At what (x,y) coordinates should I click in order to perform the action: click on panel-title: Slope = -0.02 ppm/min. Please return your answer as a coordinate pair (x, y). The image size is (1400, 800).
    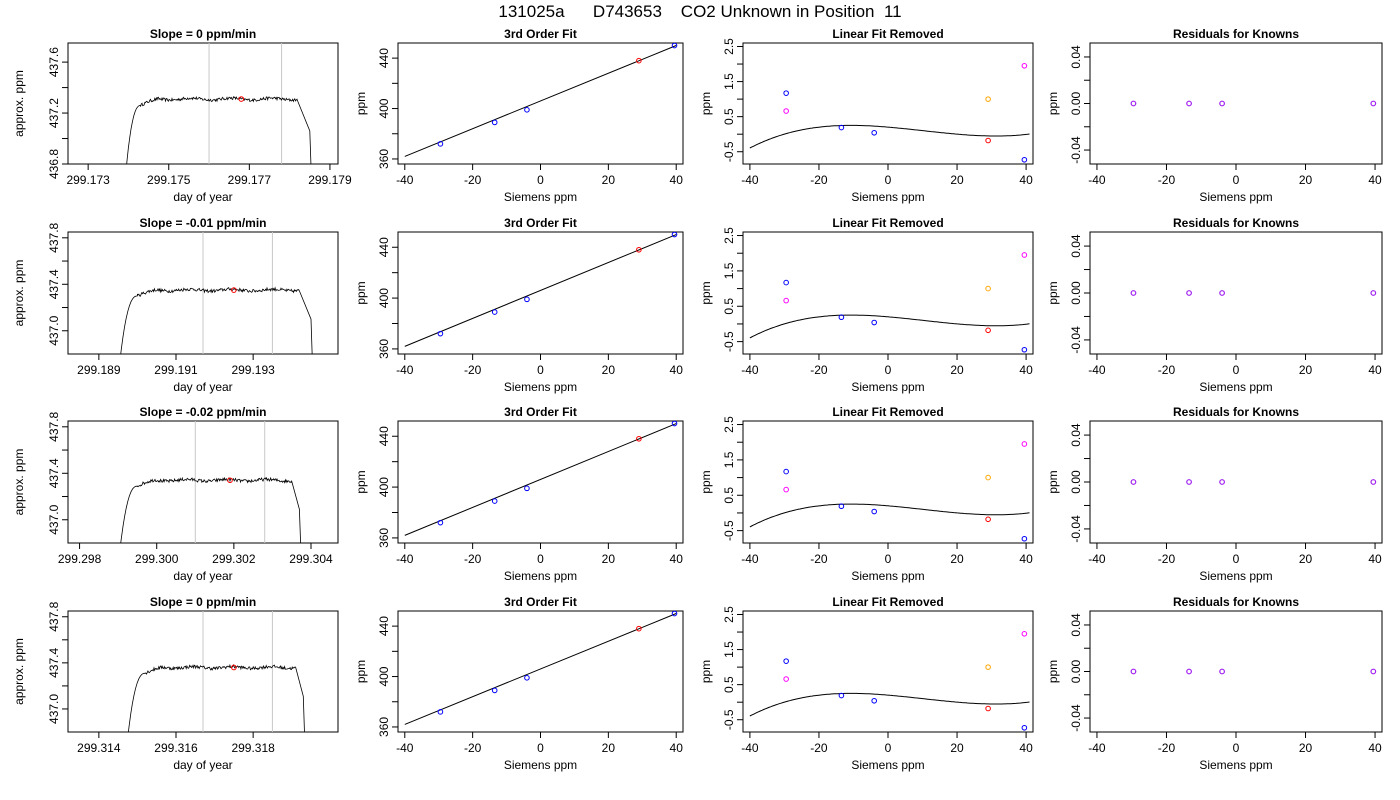
    Looking at the image, I should click on (202, 412).